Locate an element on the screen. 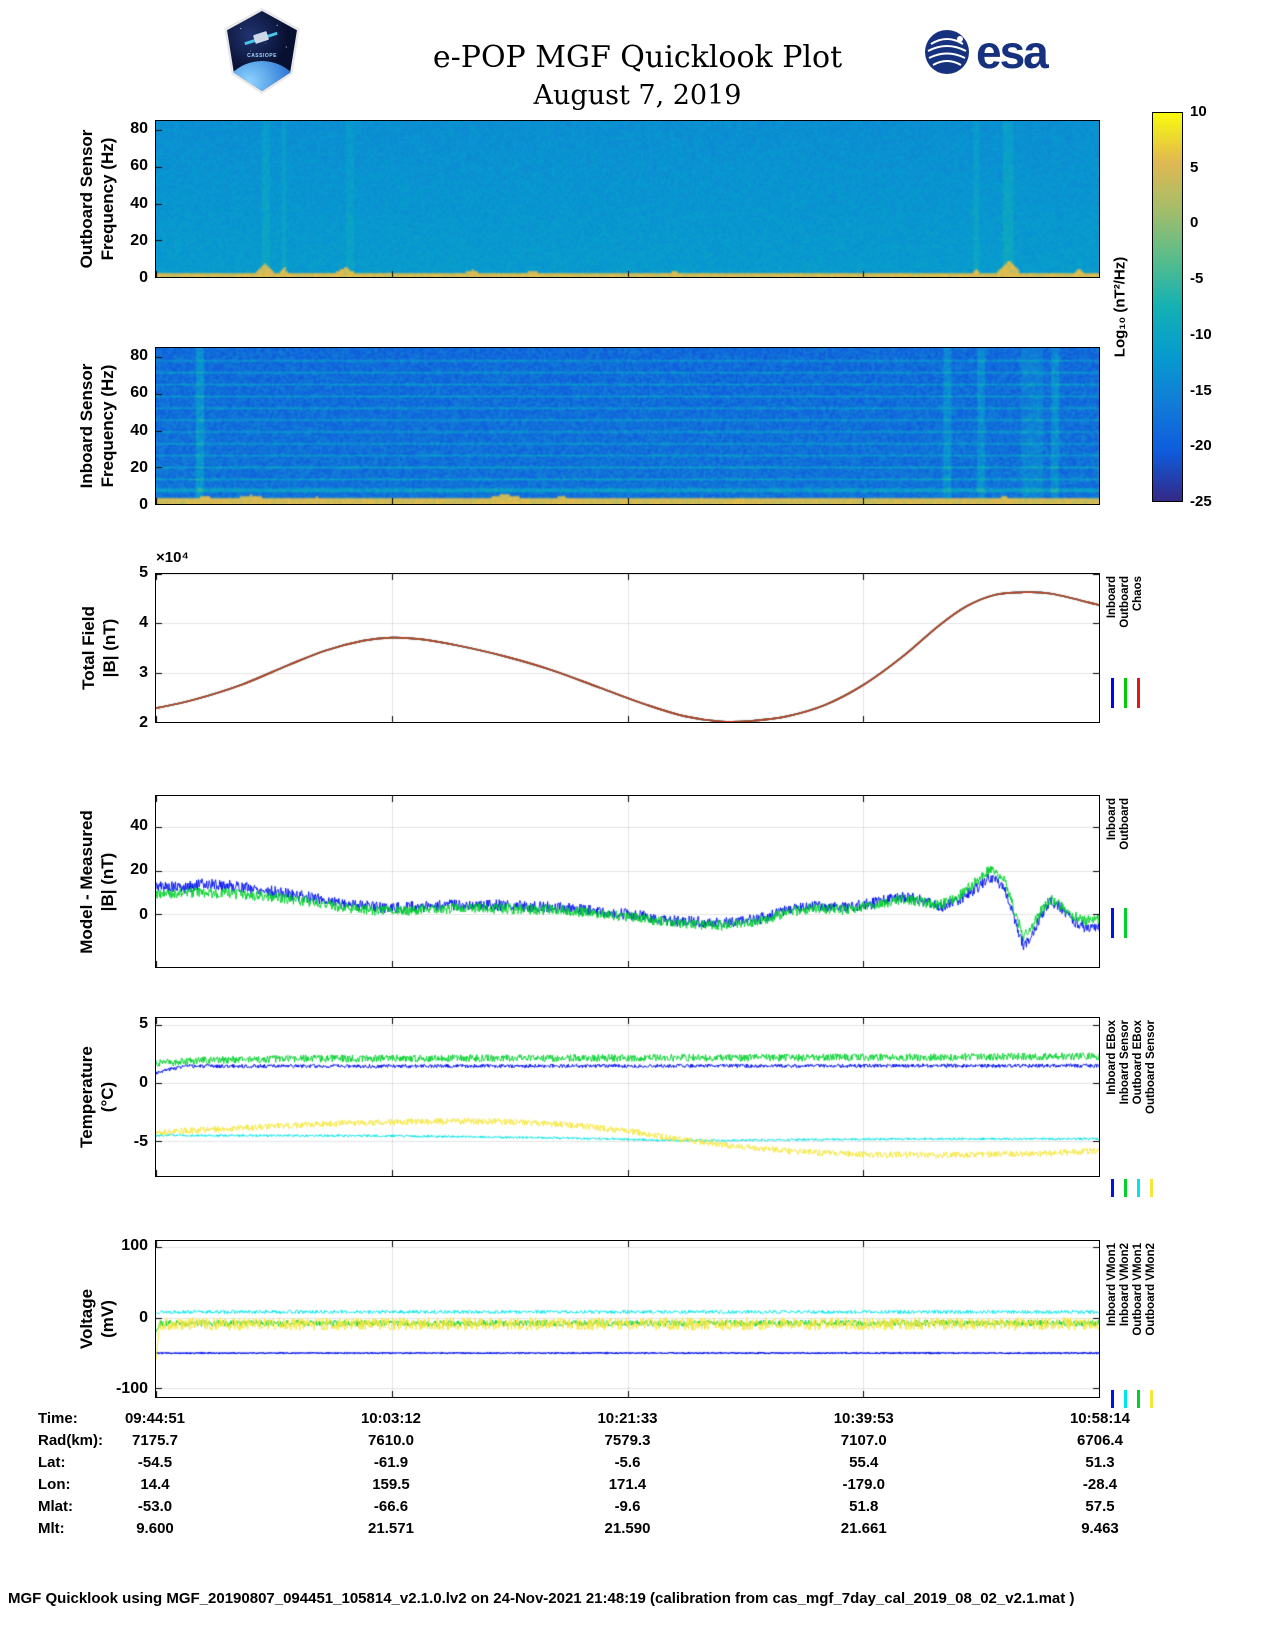 Image resolution: width=1275 pixels, height=1650 pixels. ephemeris-value: 55.4 is located at coordinates (864, 1462).